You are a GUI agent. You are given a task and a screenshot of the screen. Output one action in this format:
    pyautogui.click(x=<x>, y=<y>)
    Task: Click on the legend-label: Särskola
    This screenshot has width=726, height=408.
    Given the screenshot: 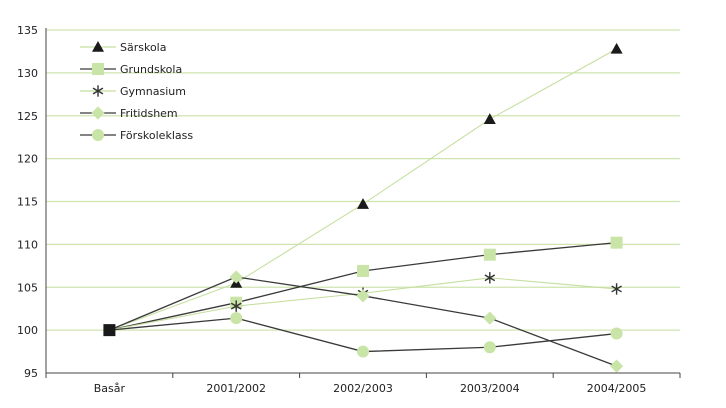 What is the action you would take?
    pyautogui.click(x=143, y=47)
    